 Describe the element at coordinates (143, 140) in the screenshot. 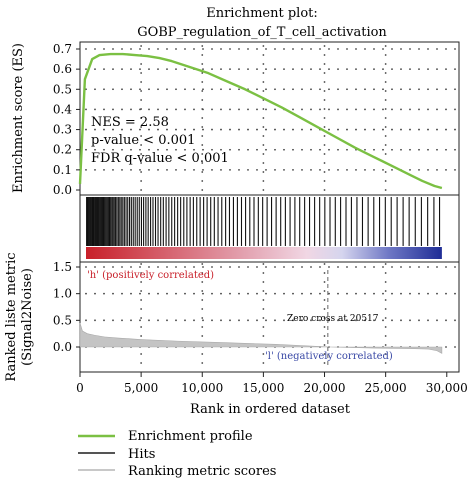

I see `p-value-label: p-value < 0.001` at that location.